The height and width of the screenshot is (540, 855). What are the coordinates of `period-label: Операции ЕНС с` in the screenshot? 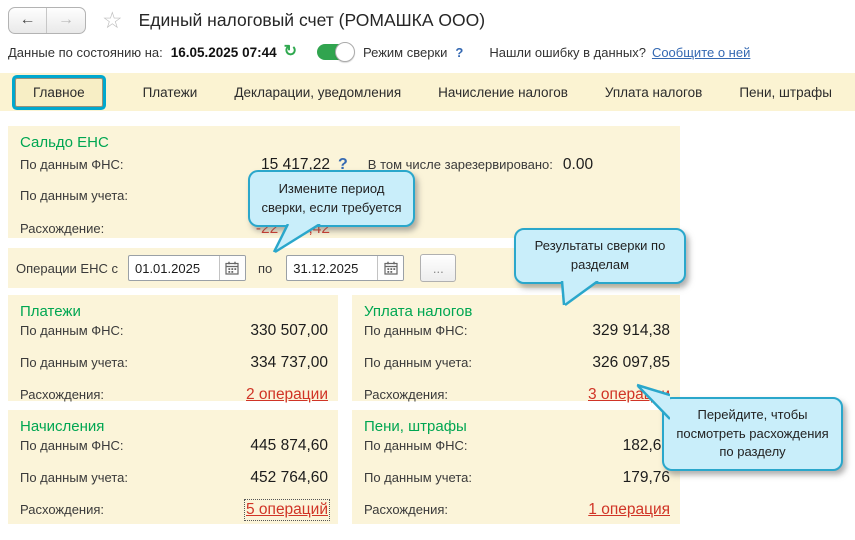 It's located at (67, 268).